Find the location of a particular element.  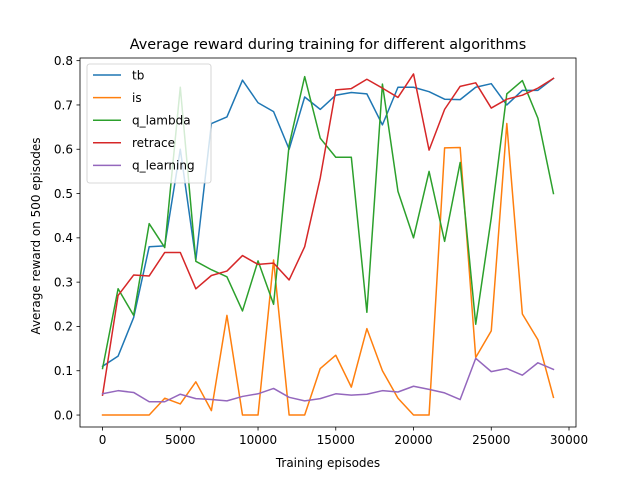

y-tick-label: 0.7 is located at coordinates (63, 105).